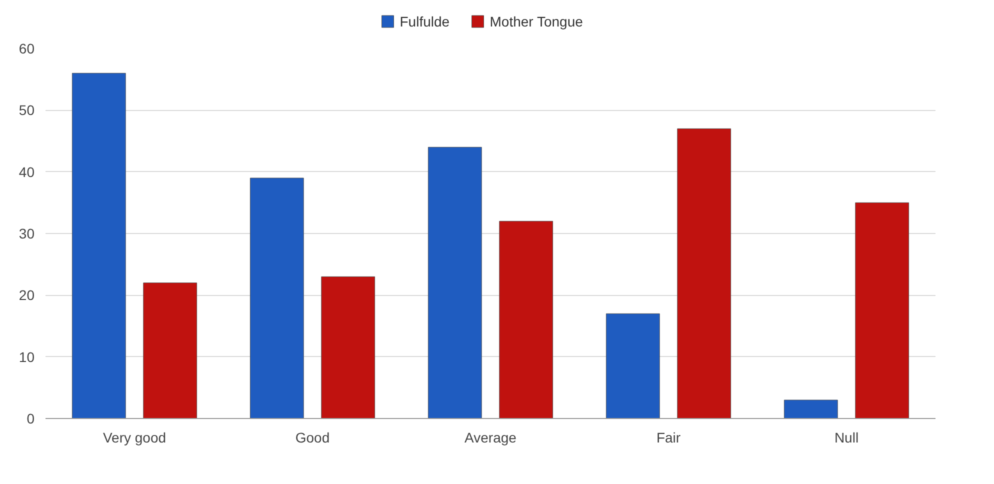  What do you see at coordinates (490, 438) in the screenshot?
I see `x-tick-label: Average` at bounding box center [490, 438].